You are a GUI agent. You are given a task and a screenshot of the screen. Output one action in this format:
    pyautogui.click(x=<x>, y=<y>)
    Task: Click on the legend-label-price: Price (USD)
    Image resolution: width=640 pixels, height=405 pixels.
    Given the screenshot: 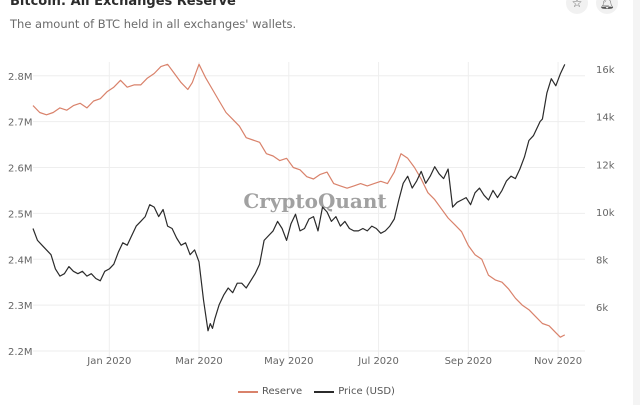 What is the action you would take?
    pyautogui.click(x=366, y=391)
    